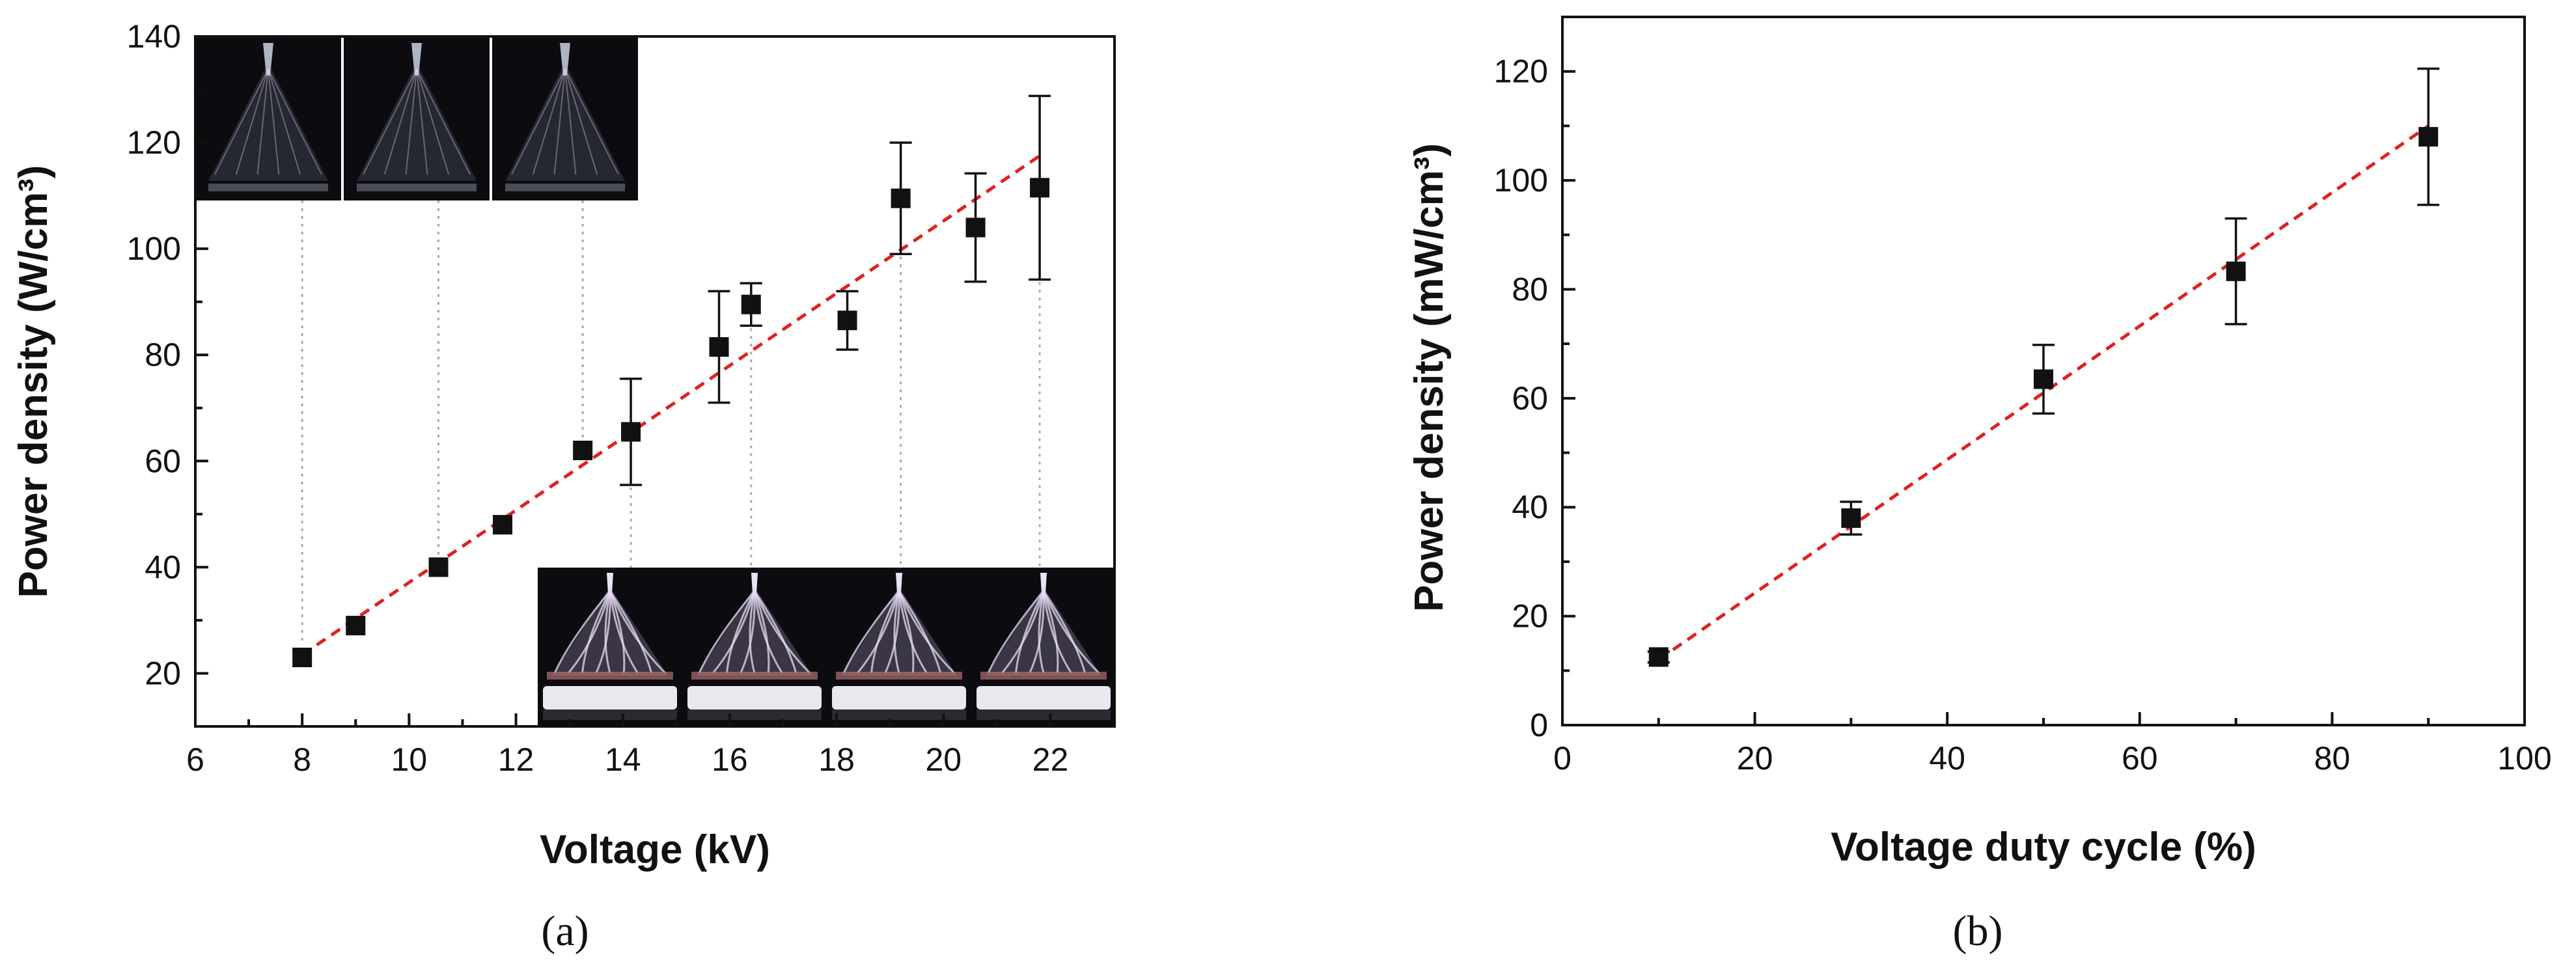 This screenshot has height=964, width=2576. What do you see at coordinates (154, 36) in the screenshot?
I see `y-tick-label: 140` at bounding box center [154, 36].